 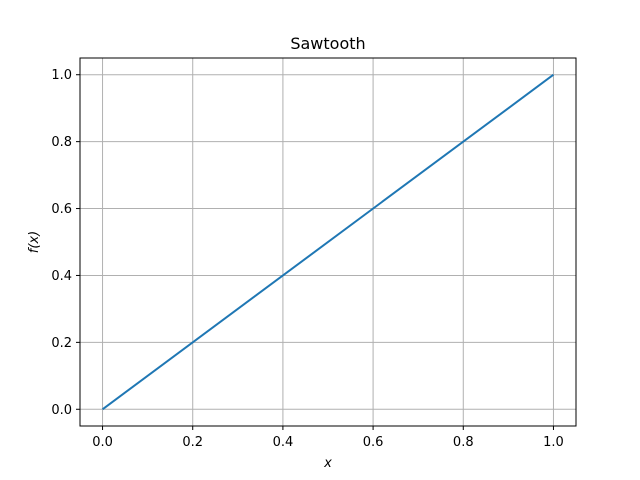 What do you see at coordinates (102, 442) in the screenshot?
I see `x-tick-label: 0.0` at bounding box center [102, 442].